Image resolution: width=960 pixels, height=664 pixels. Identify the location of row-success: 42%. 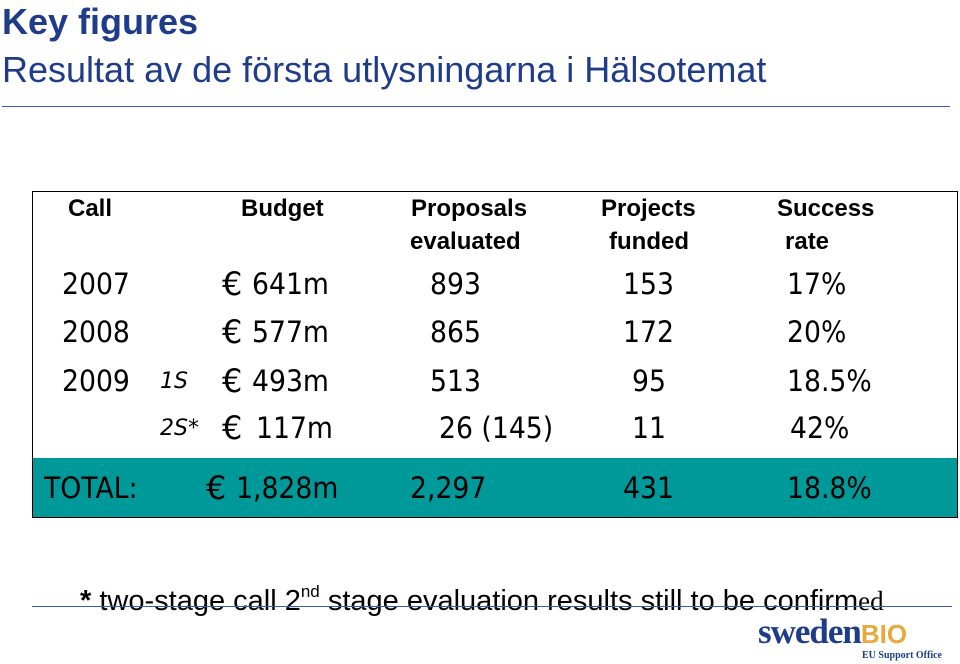
(820, 428).